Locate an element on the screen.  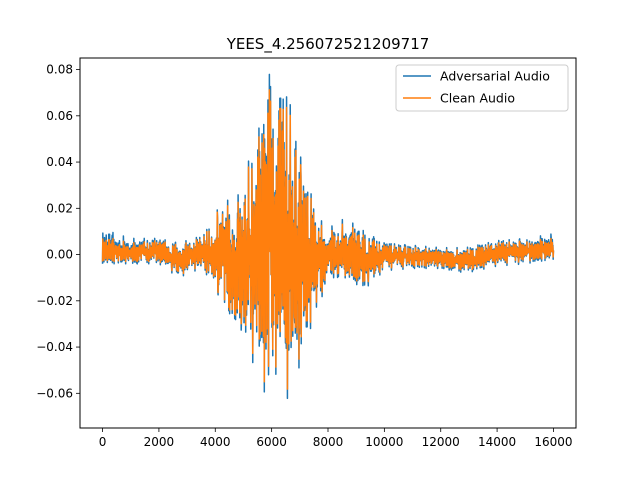
legend: Adversarial Audio Clean Audio is located at coordinates (482, 88).